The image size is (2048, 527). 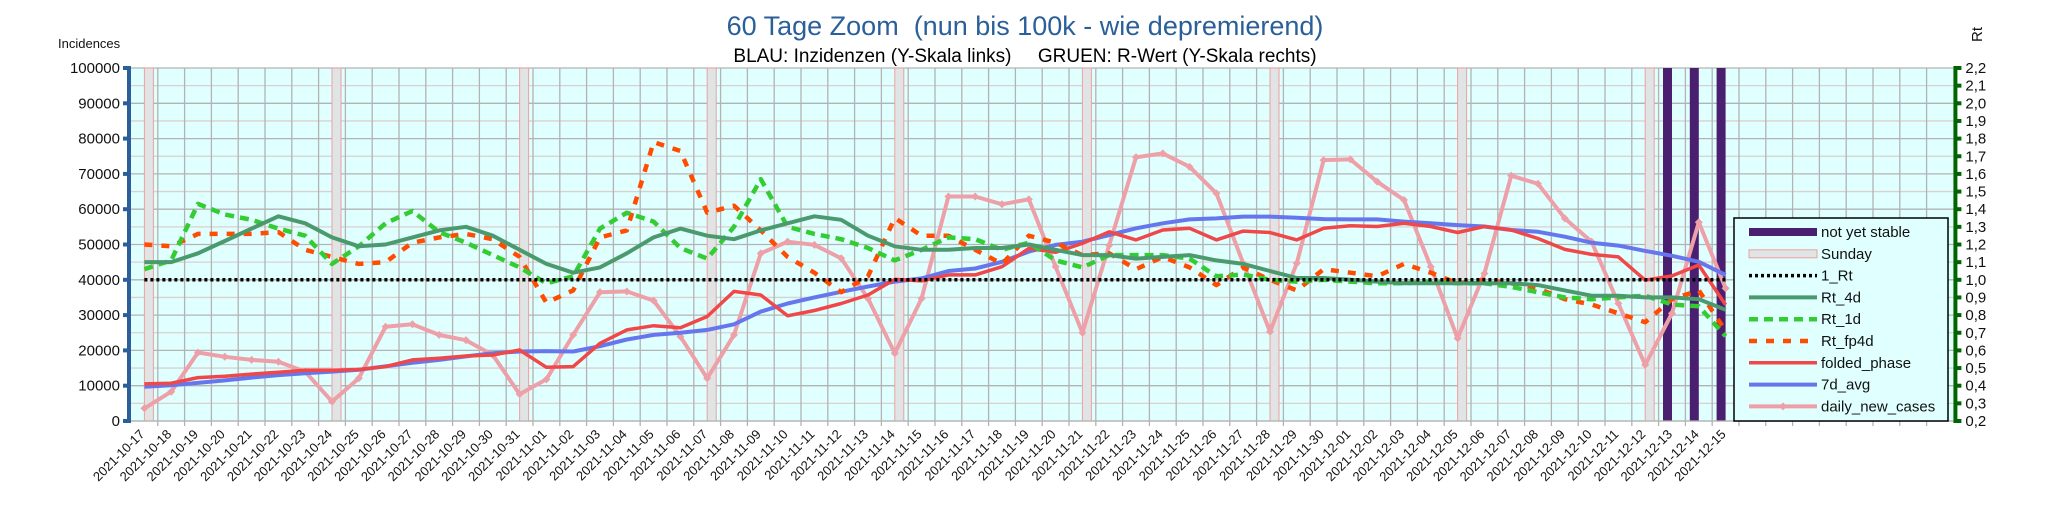 What do you see at coordinates (1829, 232) in the screenshot?
I see `legend-item: not yet stable` at bounding box center [1829, 232].